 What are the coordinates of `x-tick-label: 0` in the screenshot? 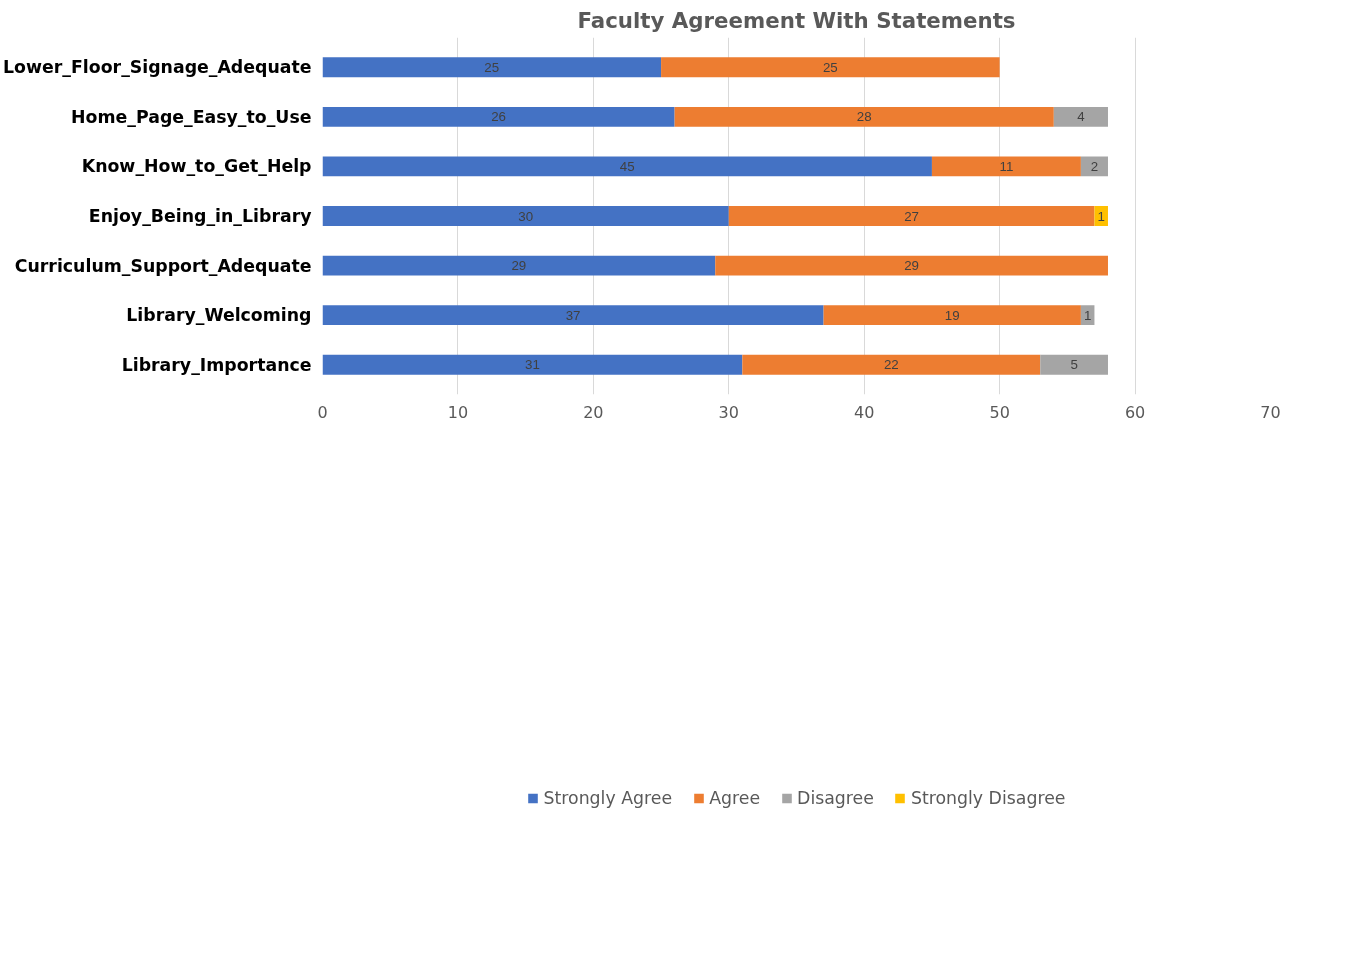 It's located at (322, 412).